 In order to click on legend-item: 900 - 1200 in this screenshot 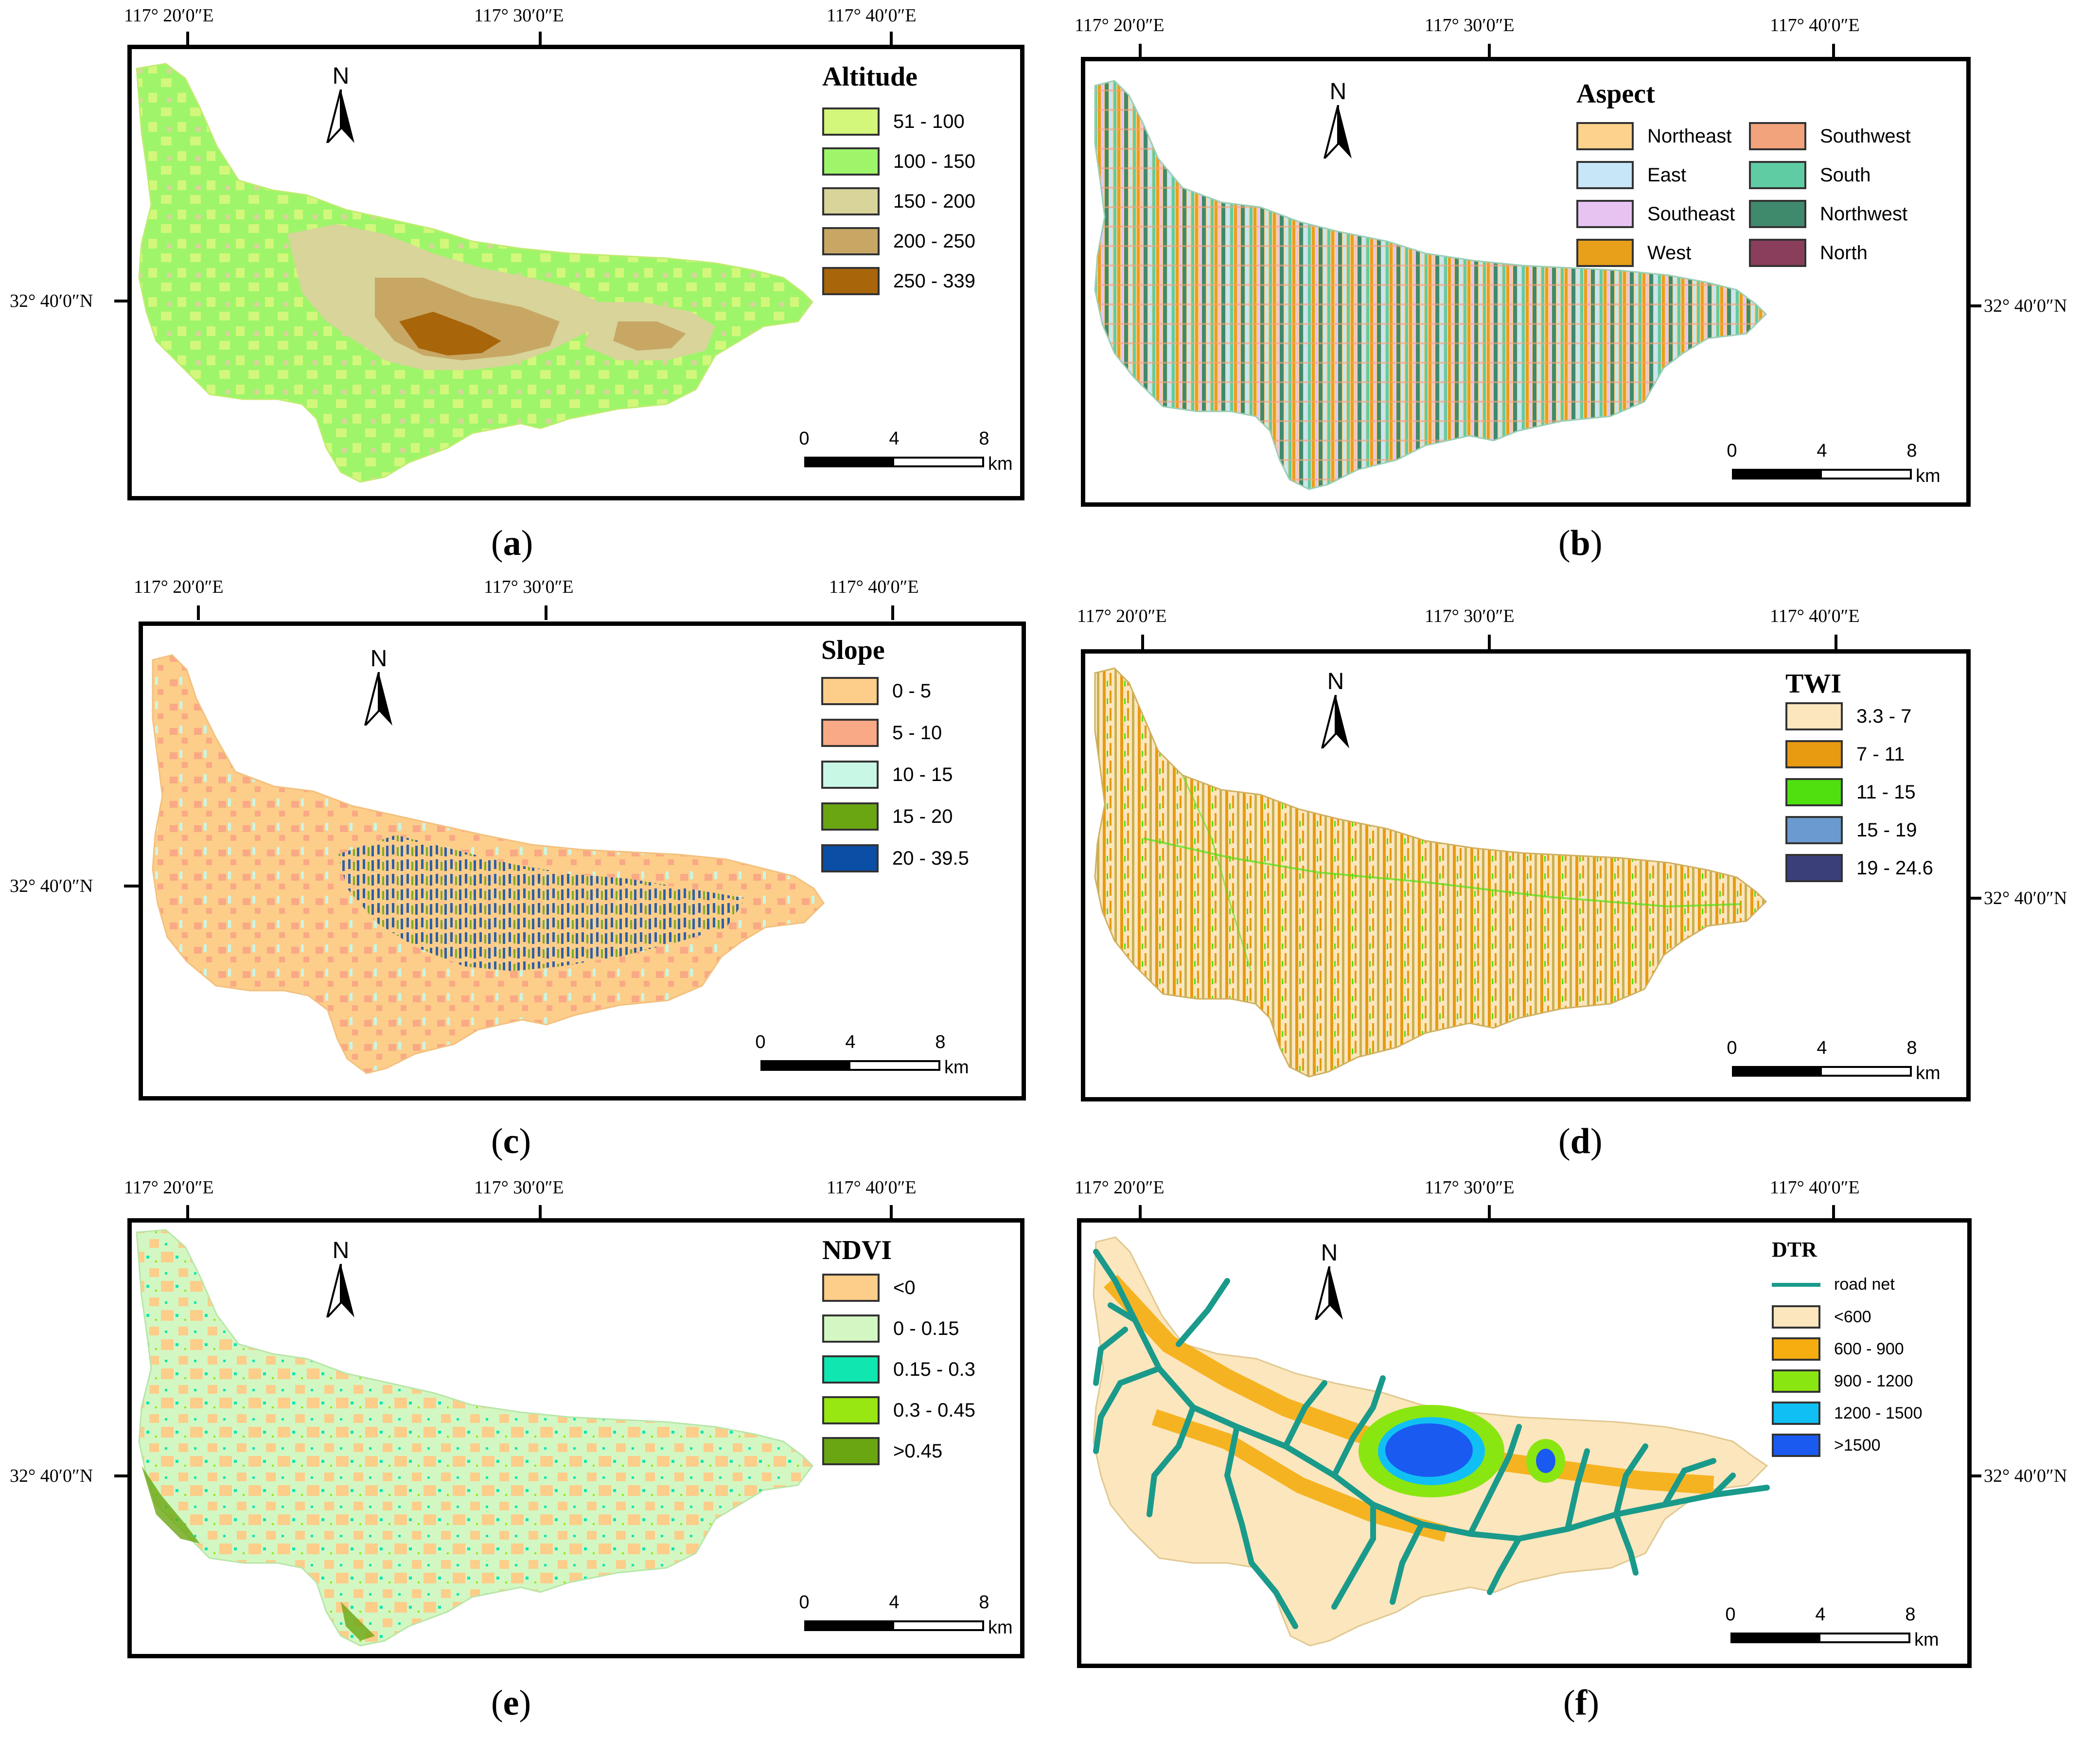, I will do `click(1842, 1381)`.